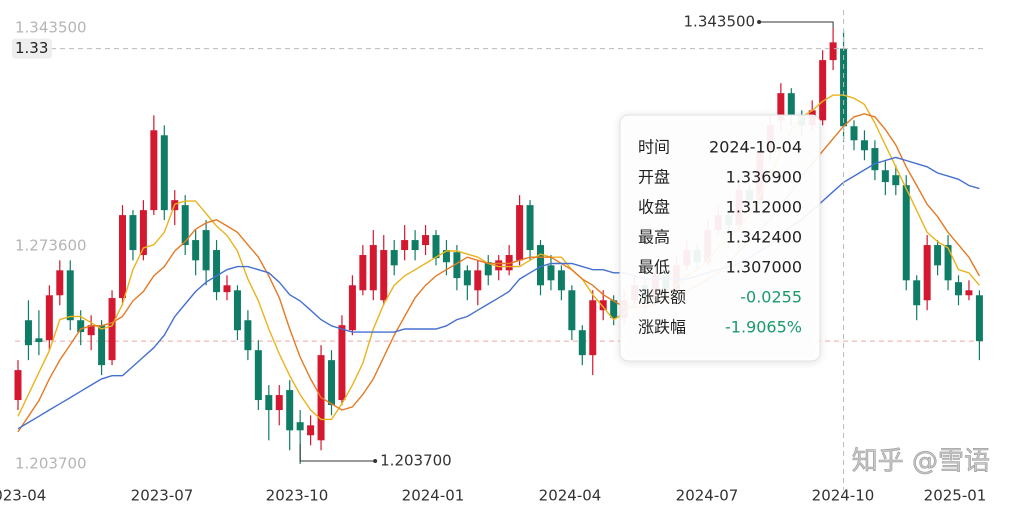 This screenshot has height=505, width=1018. Describe the element at coordinates (654, 237) in the screenshot. I see `tooltip-label: 最高` at that location.